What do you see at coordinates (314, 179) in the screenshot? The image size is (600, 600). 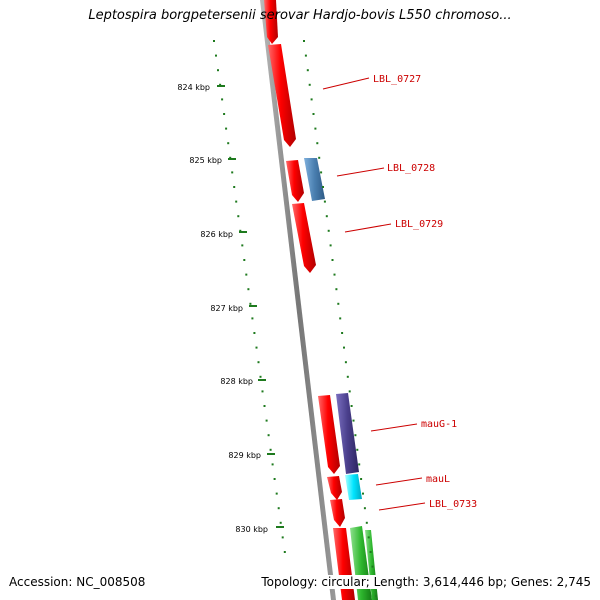 I see `gene-block-blue` at bounding box center [314, 179].